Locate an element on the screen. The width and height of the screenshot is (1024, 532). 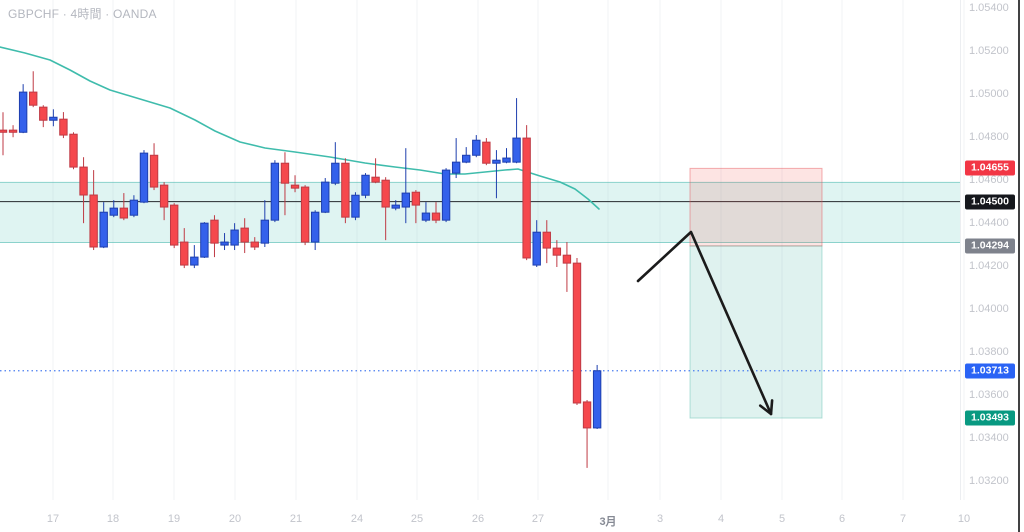
price-axis-label: 1.05400 is located at coordinates (989, 8).